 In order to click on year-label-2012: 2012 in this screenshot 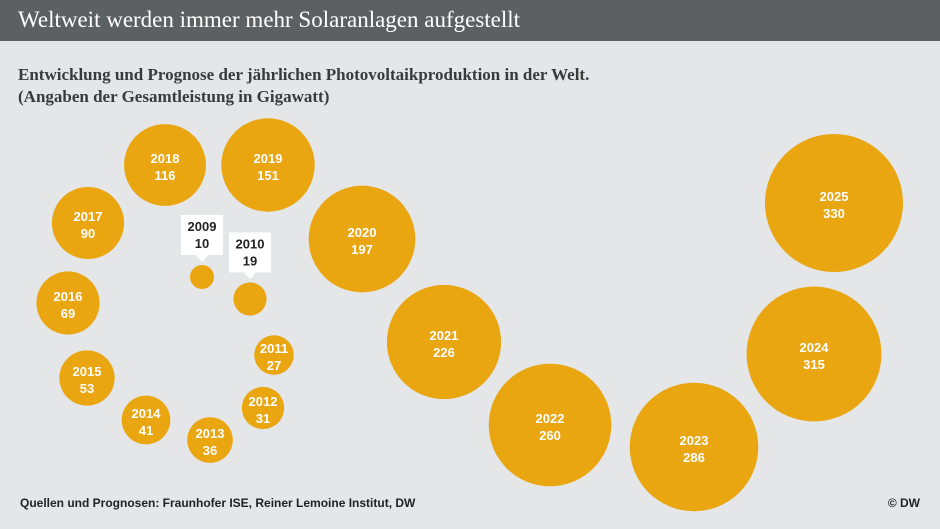, I will do `click(263, 401)`.